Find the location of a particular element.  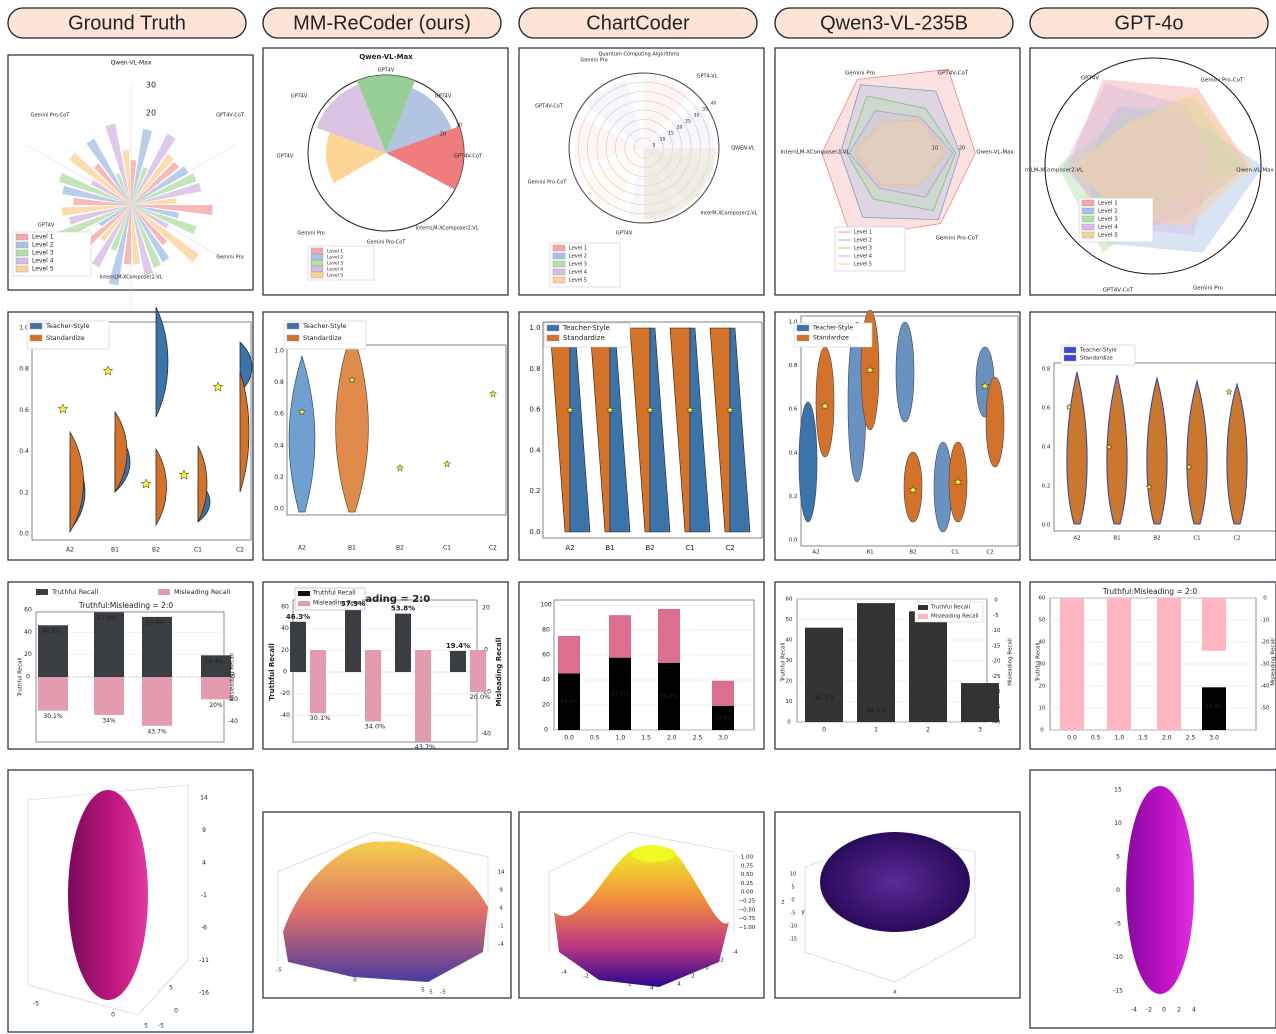

x-tick-label: -4 is located at coordinates (1134, 1010).